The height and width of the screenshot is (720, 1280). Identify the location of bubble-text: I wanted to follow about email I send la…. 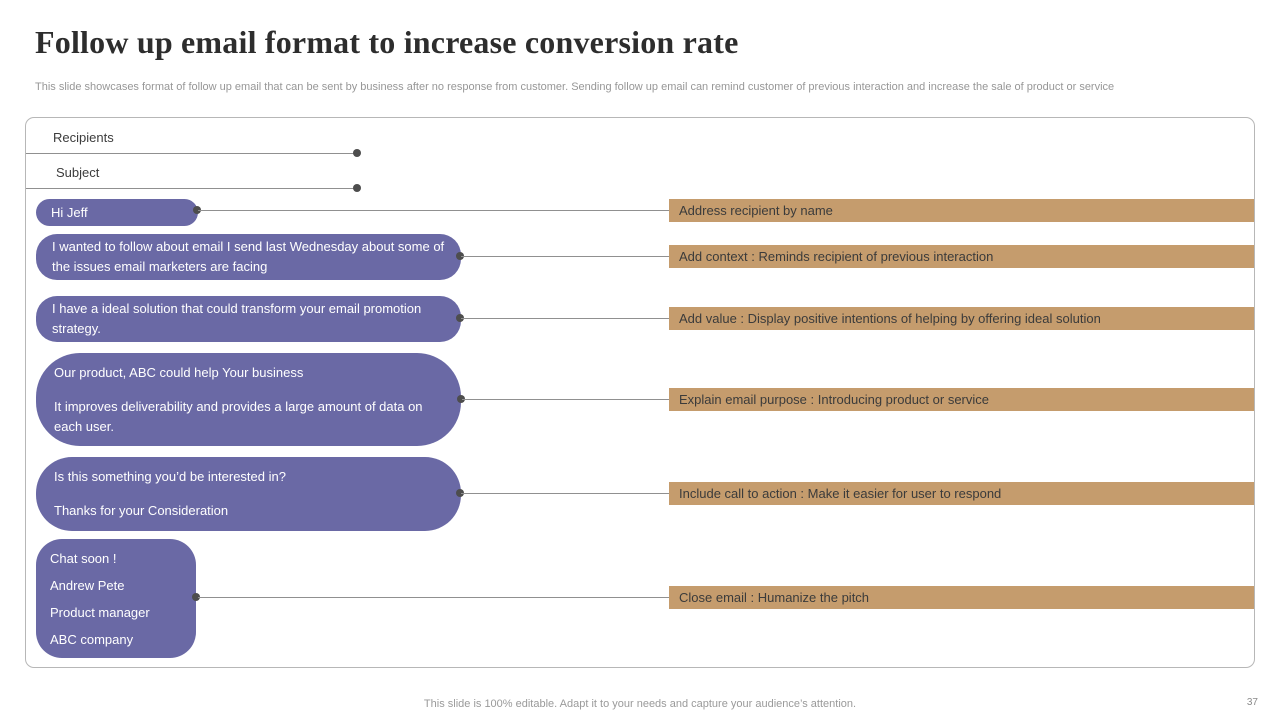
(248, 256).